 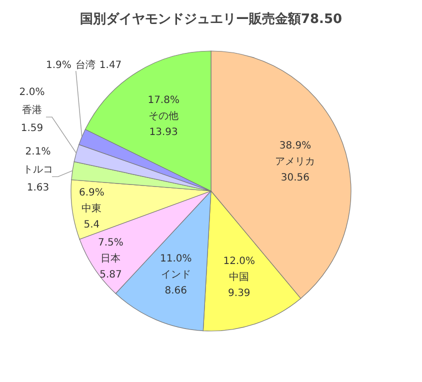 I want to click on slice-label: その他, so click(x=163, y=116).